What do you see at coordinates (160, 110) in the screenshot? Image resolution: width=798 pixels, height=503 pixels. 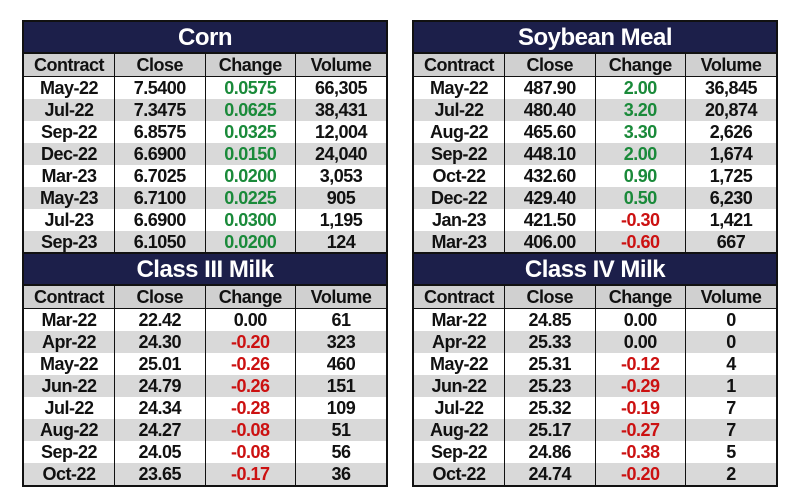 I see `close-cell: 7.3475` at bounding box center [160, 110].